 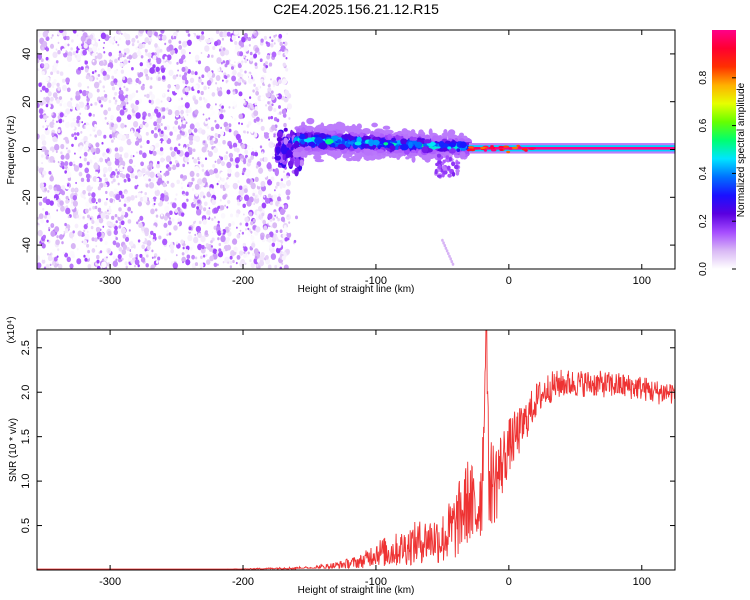 What do you see at coordinates (356, 590) in the screenshot?
I see `snr-x-label: Height of straight line (km)` at bounding box center [356, 590].